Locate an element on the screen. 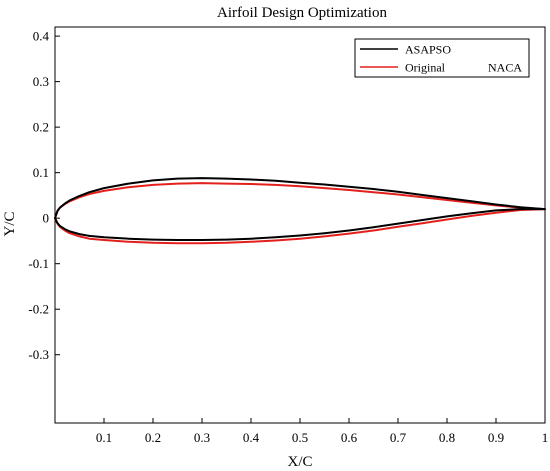  x-tick-label: 1 is located at coordinates (545, 437).